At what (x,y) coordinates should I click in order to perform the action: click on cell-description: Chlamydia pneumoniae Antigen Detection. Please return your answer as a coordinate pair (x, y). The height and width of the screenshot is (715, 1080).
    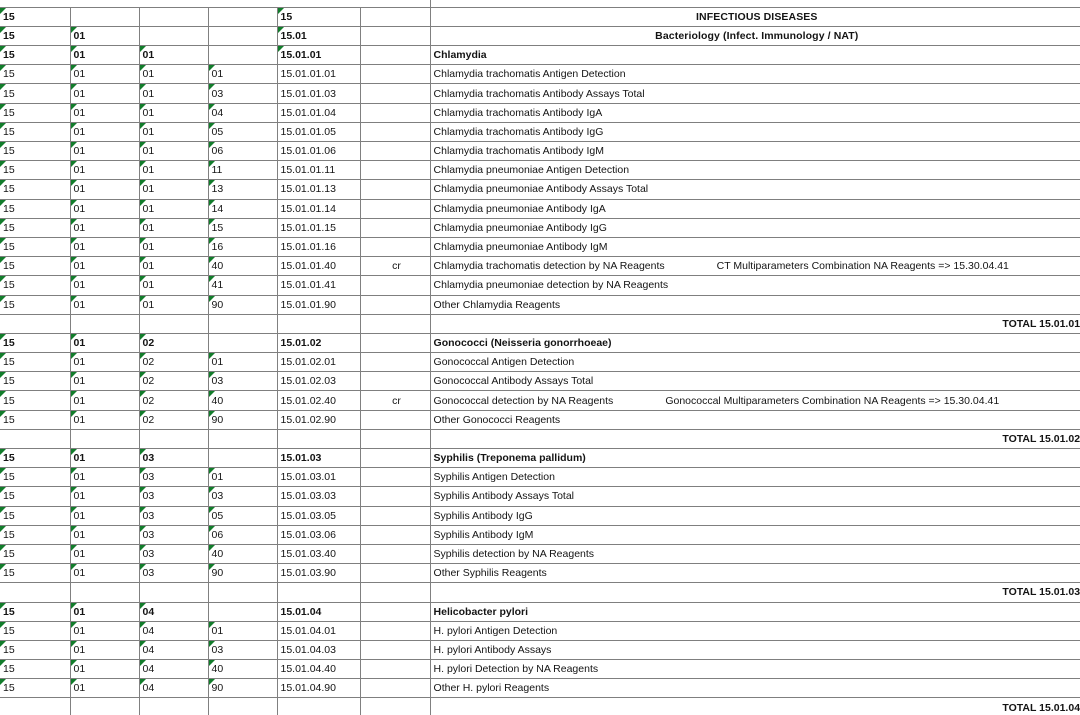
    Looking at the image, I should click on (755, 170).